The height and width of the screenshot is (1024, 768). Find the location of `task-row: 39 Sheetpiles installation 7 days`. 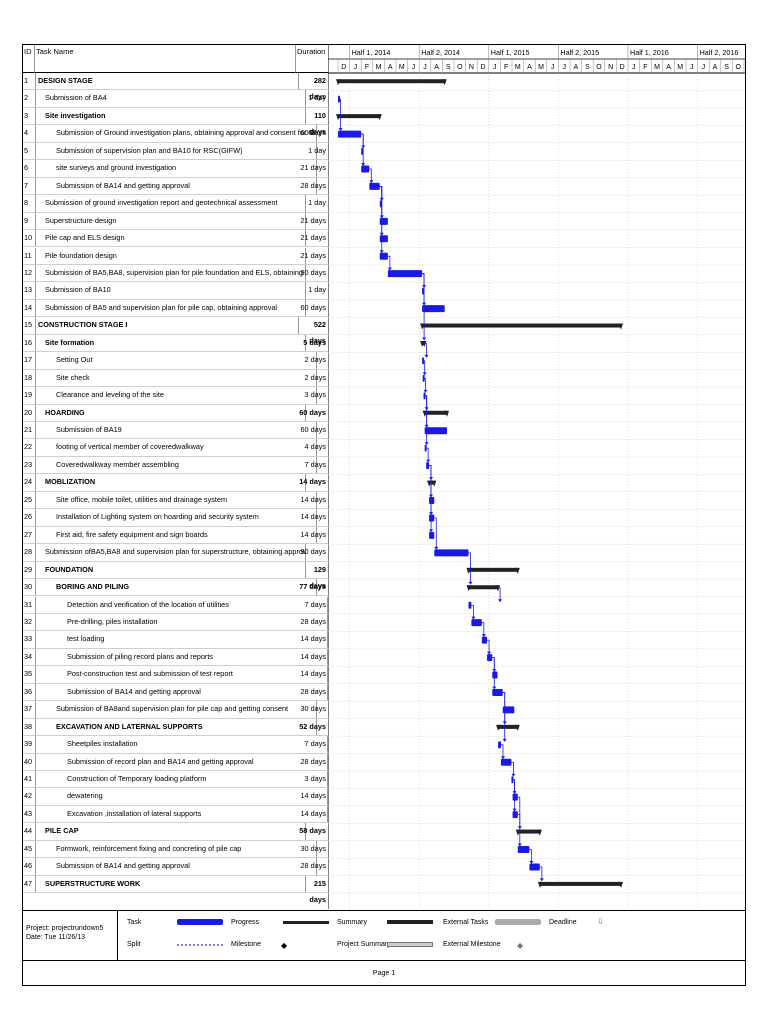

task-row: 39 Sheetpiles installation 7 days is located at coordinates (175, 745).